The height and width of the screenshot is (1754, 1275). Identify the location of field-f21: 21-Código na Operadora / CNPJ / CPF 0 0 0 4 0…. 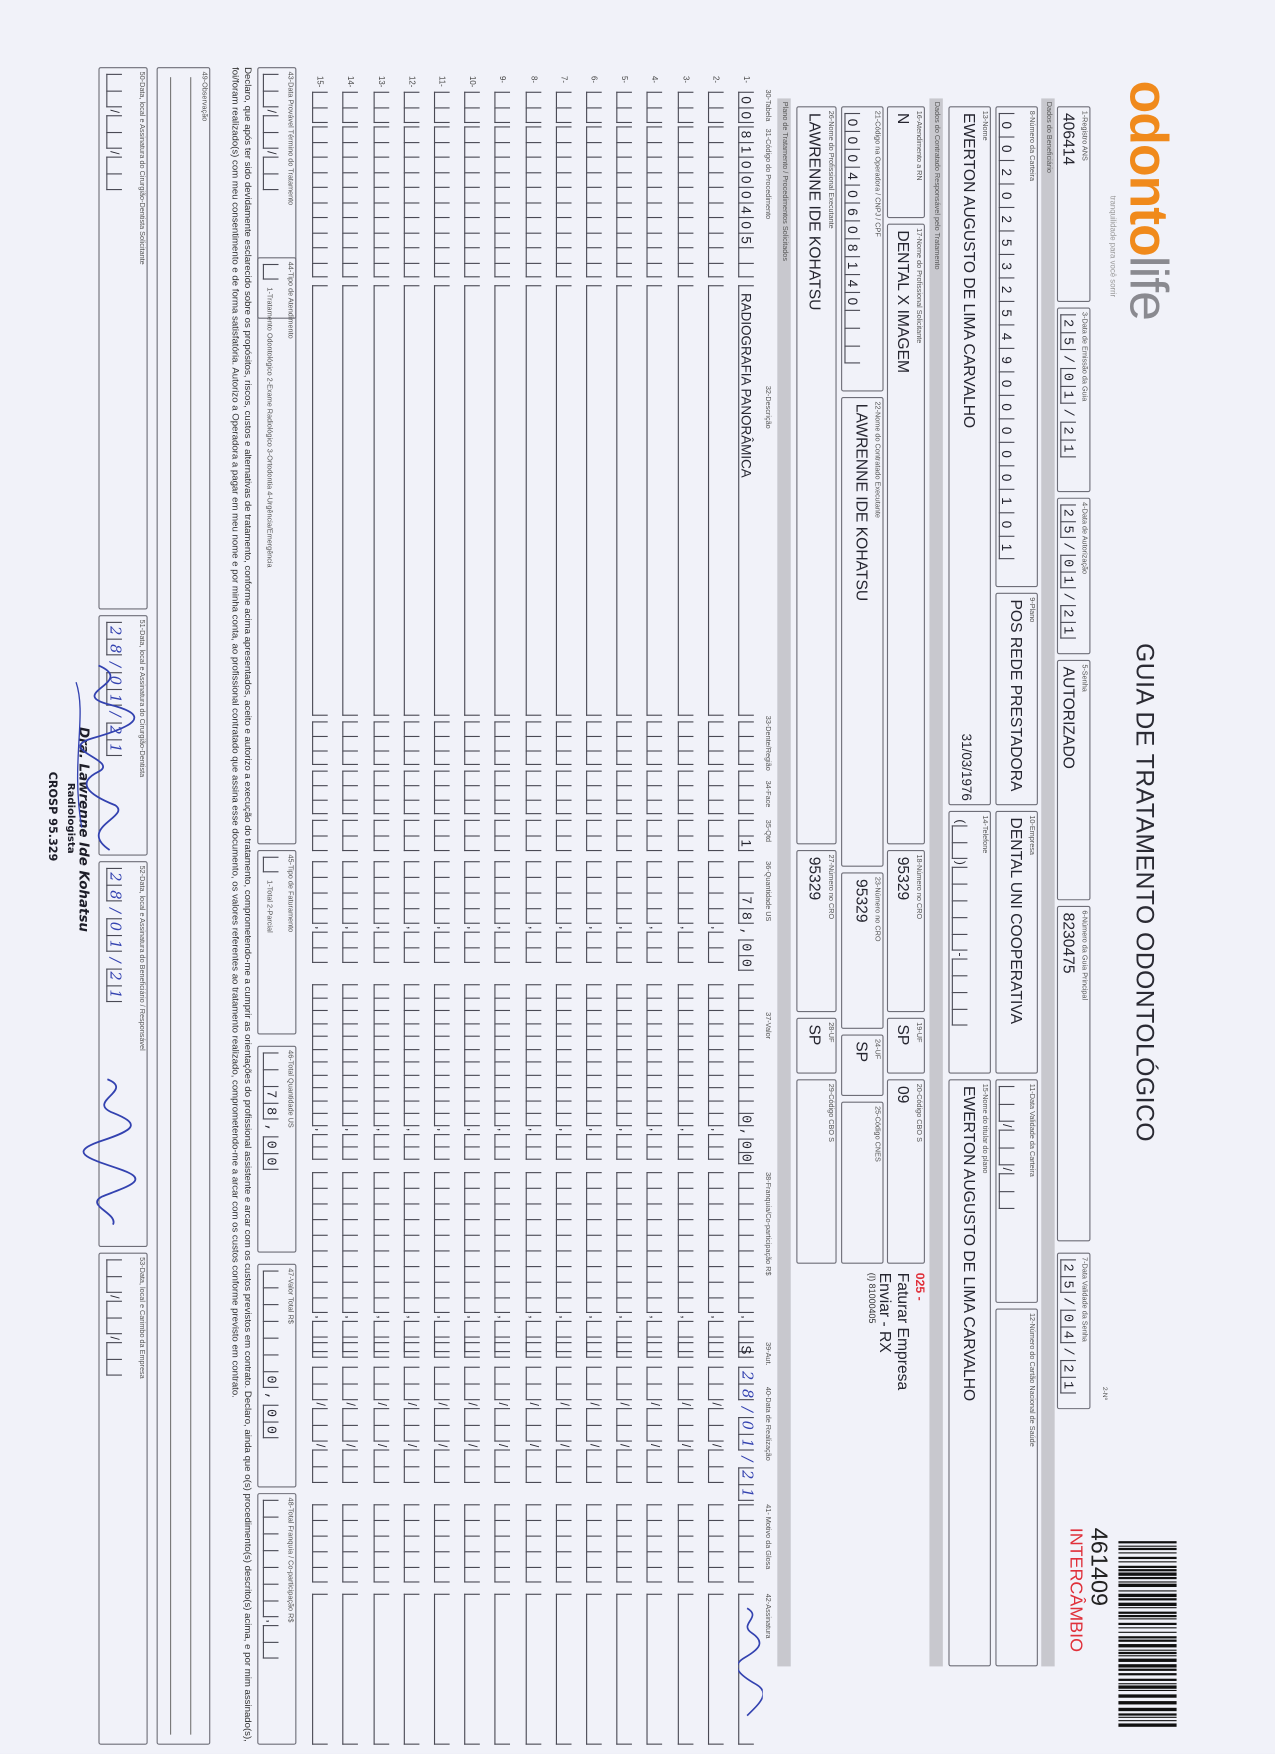
(862, 249).